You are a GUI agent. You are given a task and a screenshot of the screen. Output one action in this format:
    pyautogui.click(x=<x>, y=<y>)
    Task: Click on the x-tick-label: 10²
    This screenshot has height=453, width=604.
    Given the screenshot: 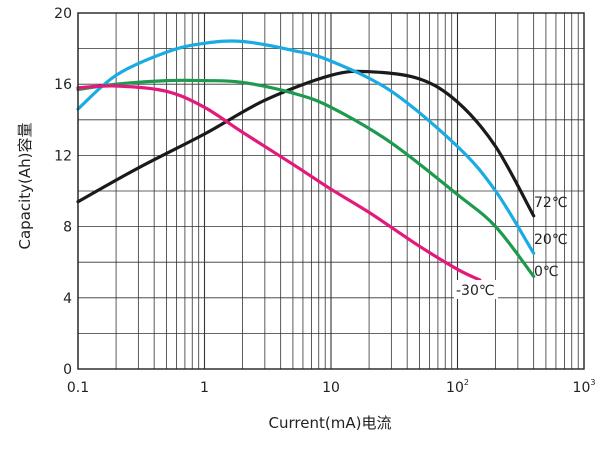 What is the action you would take?
    pyautogui.click(x=457, y=387)
    